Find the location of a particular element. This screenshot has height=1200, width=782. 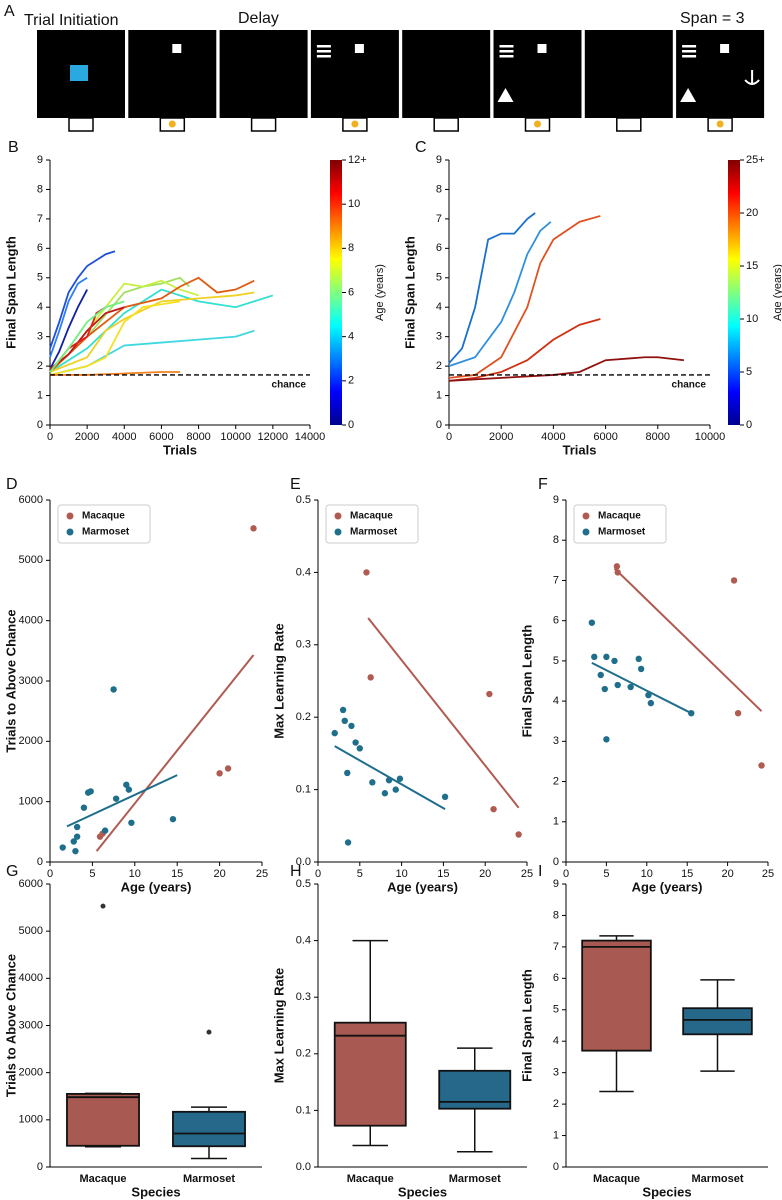

x-tick-label: 15 is located at coordinates (177, 874).